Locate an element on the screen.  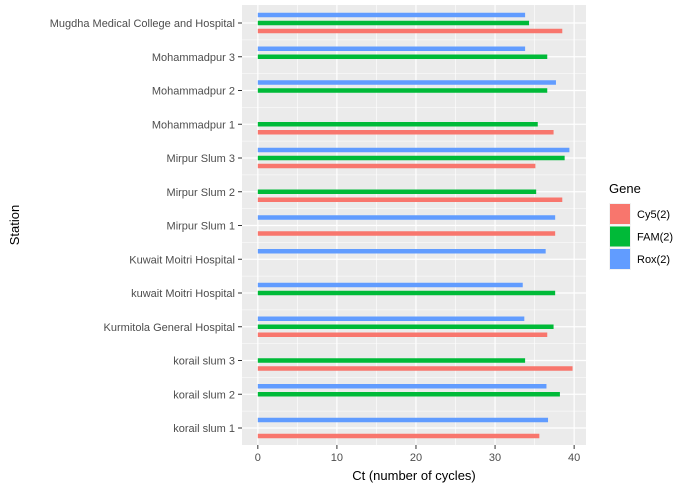
y-tick-label: Kurmitola General Hospital is located at coordinates (169, 328).